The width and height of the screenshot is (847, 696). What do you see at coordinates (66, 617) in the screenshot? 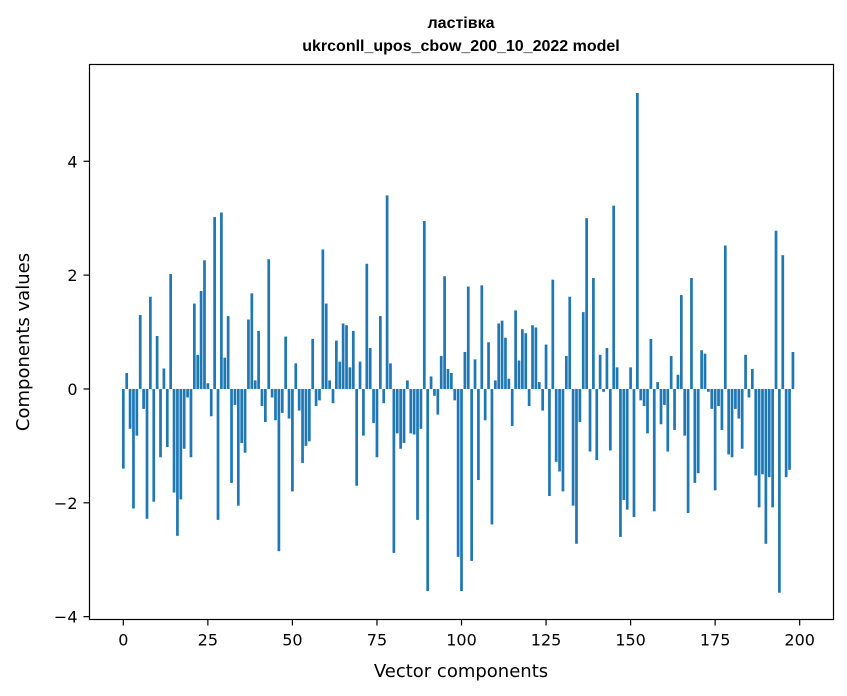
I see `y-tick-label: −4` at bounding box center [66, 617].